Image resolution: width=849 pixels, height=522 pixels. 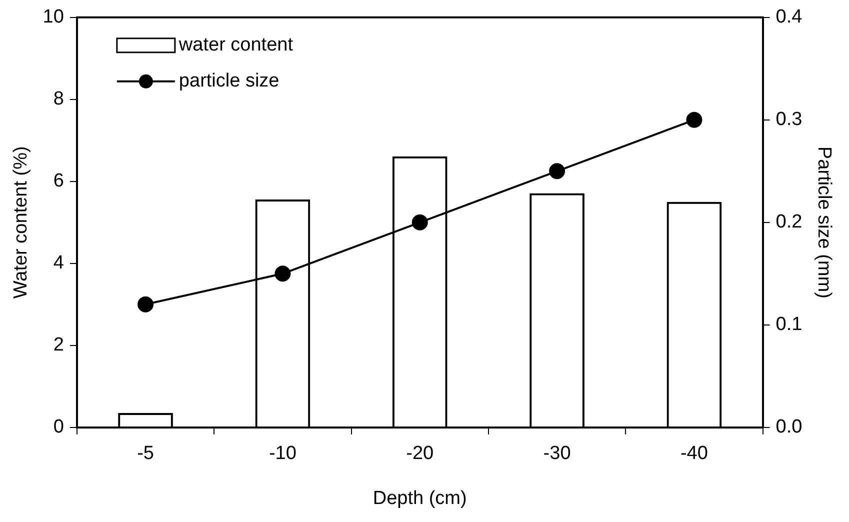 I want to click on x-tick-label: -10, so click(x=282, y=453).